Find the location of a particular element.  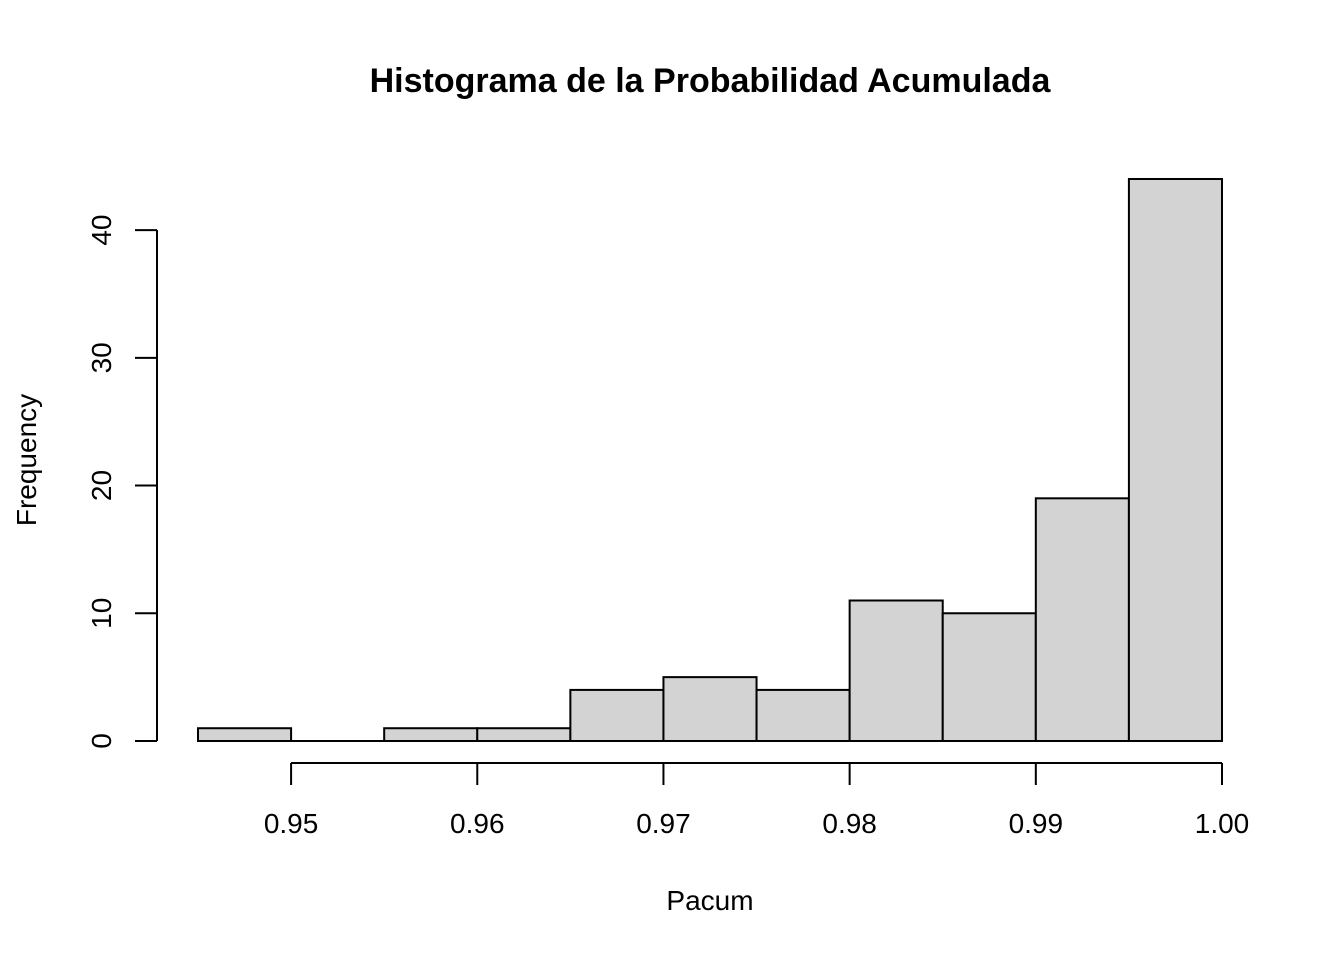

x-tick-label-0: 0.95 is located at coordinates (291, 823).